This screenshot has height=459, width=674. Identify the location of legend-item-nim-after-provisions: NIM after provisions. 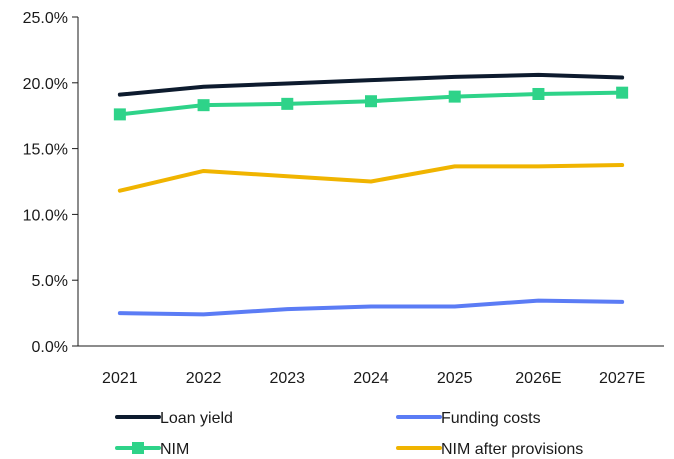
(489, 449).